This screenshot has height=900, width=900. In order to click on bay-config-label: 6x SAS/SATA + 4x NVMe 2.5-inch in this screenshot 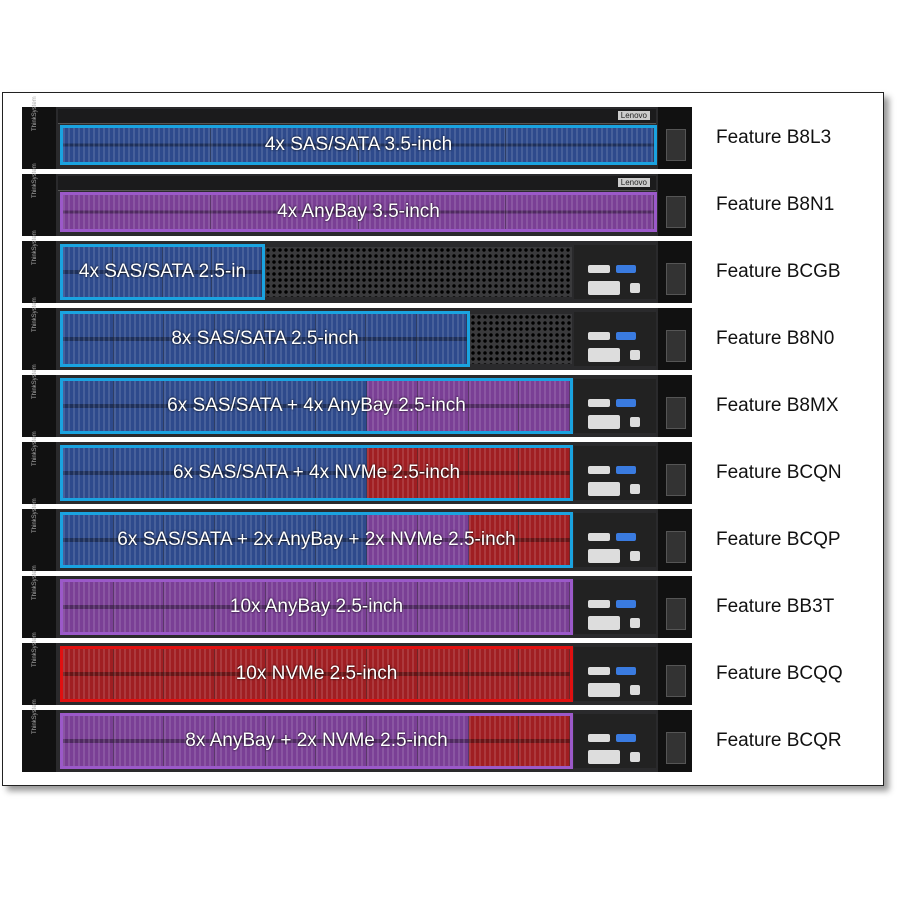, I will do `click(316, 472)`.